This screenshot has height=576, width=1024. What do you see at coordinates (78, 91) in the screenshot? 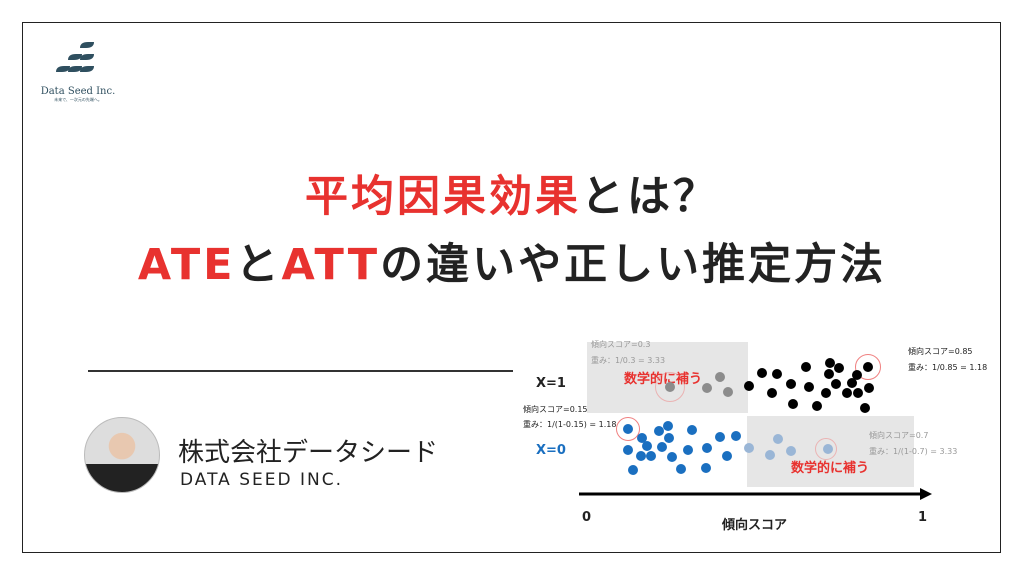
I see `logo-name: Data Seed Inc.` at bounding box center [78, 91].